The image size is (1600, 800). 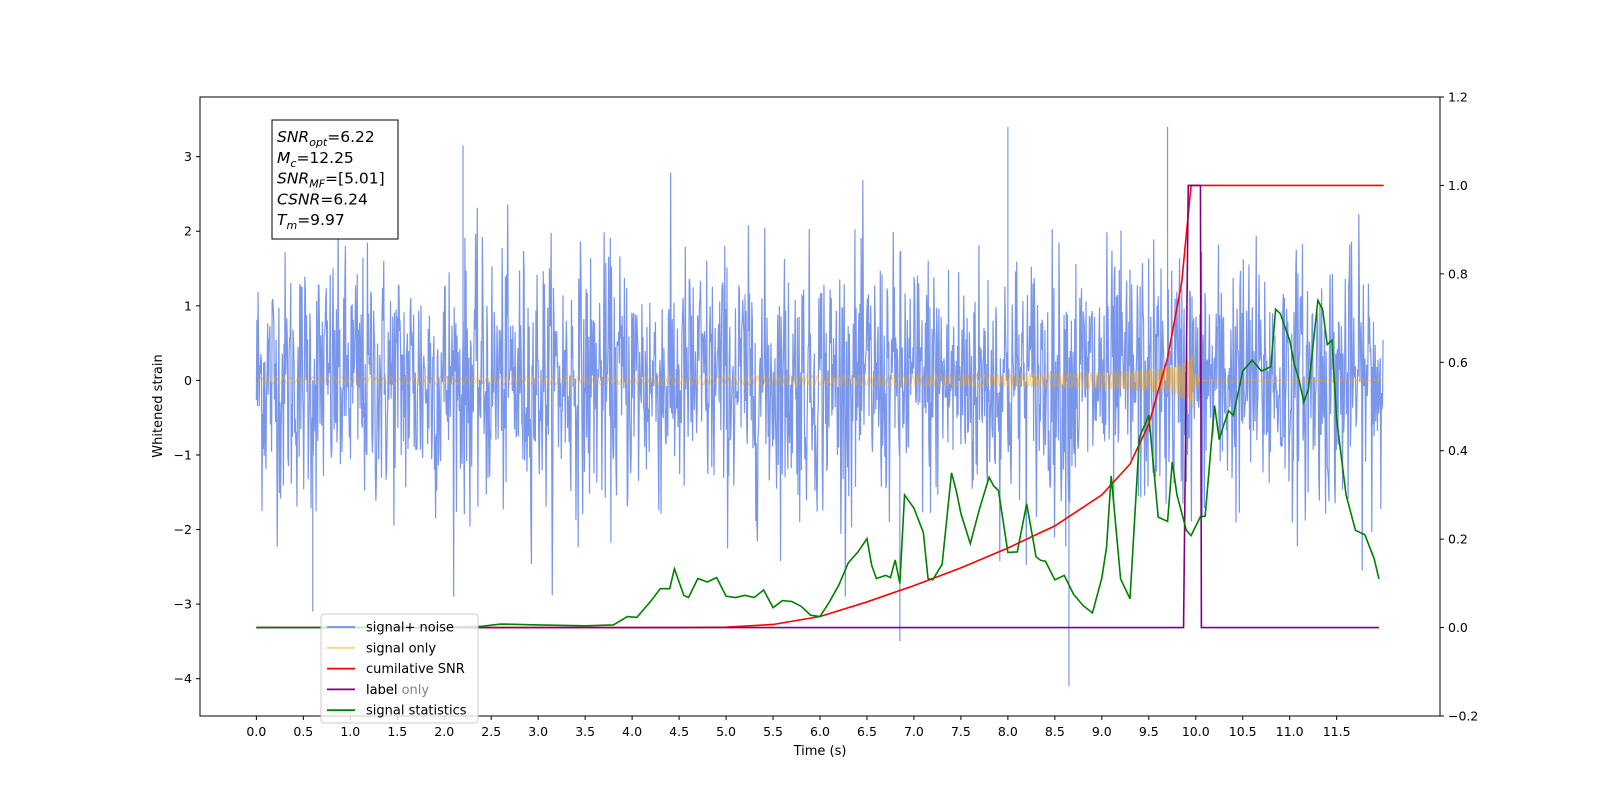 I want to click on annotation-line: SNRMF=[5.01], so click(x=331, y=180).